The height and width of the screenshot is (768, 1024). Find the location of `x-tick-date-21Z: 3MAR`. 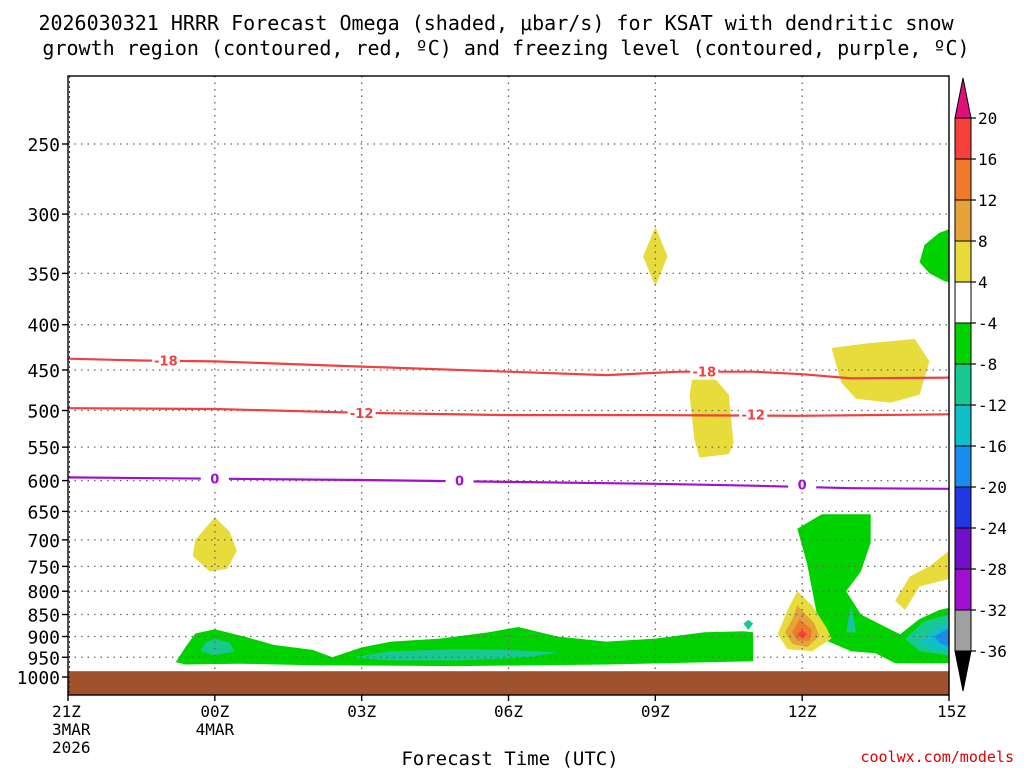

x-tick-date-21Z: 3MAR is located at coordinates (71, 729).